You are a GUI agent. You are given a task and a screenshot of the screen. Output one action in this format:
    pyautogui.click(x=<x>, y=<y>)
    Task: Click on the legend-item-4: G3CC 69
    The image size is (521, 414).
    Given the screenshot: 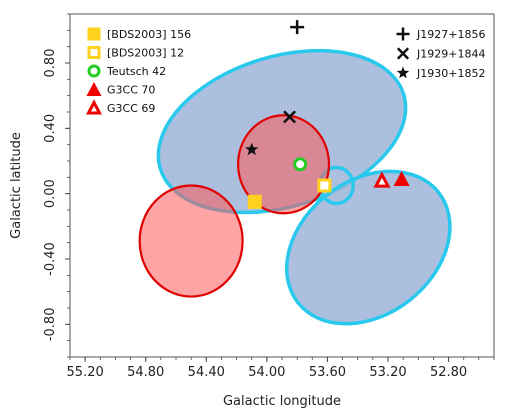 What is the action you would take?
    pyautogui.click(x=120, y=107)
    